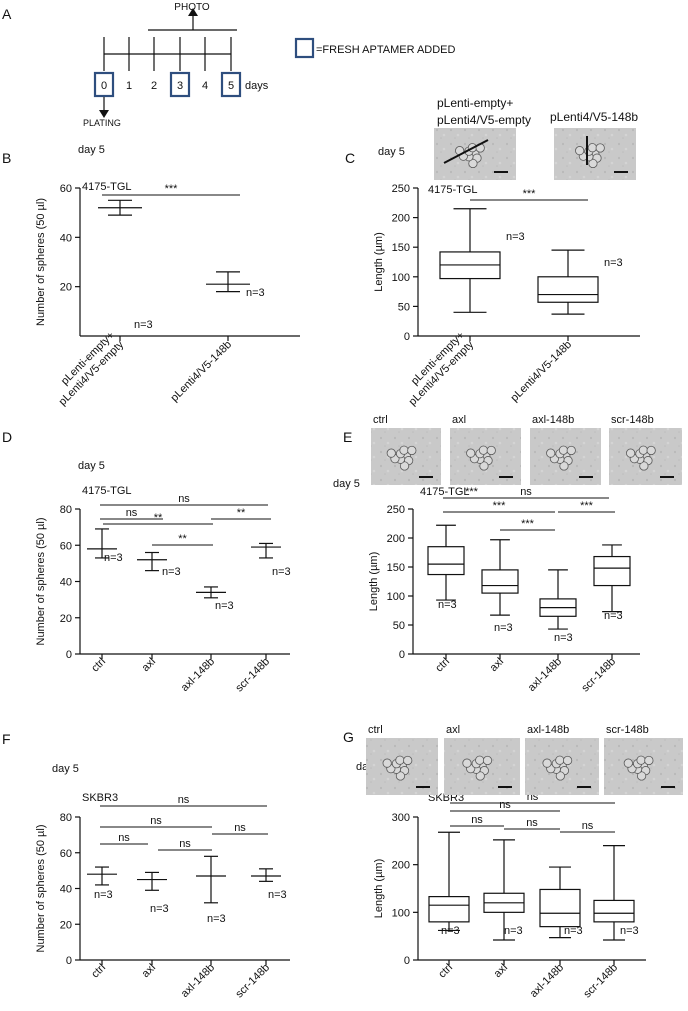  Describe the element at coordinates (374, 582) in the screenshot. I see `y-axis-label: Length (µm)` at that location.